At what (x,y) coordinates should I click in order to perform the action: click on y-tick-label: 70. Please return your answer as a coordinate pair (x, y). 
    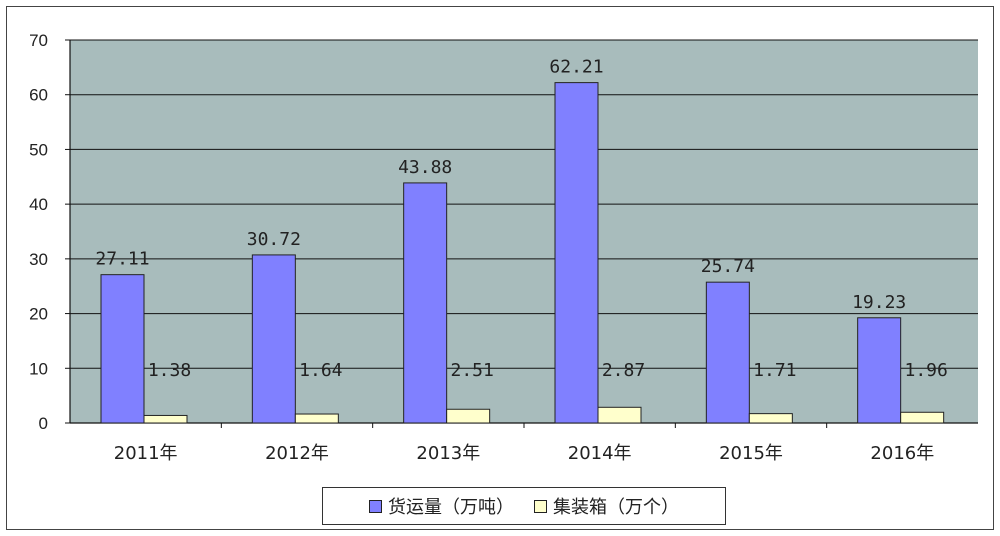
    Looking at the image, I should click on (38, 40).